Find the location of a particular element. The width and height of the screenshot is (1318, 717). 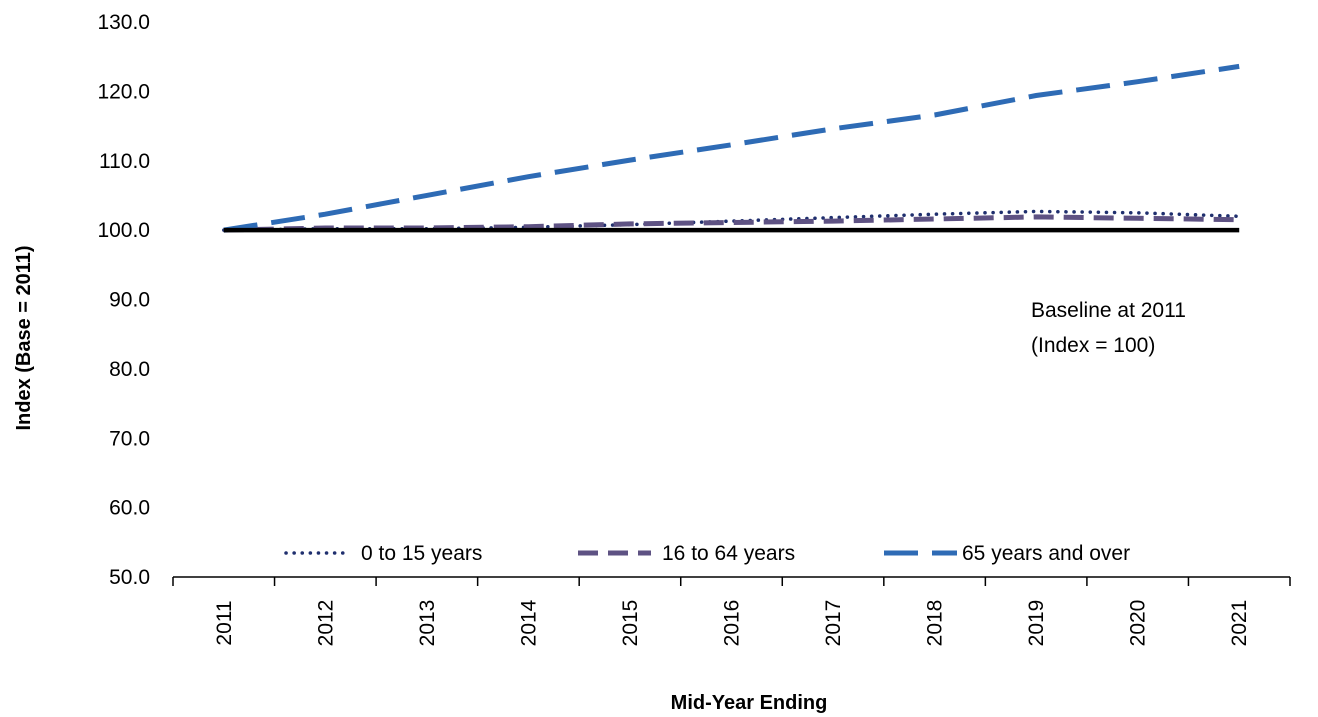

x-tick-label: 2014 is located at coordinates (528, 622).